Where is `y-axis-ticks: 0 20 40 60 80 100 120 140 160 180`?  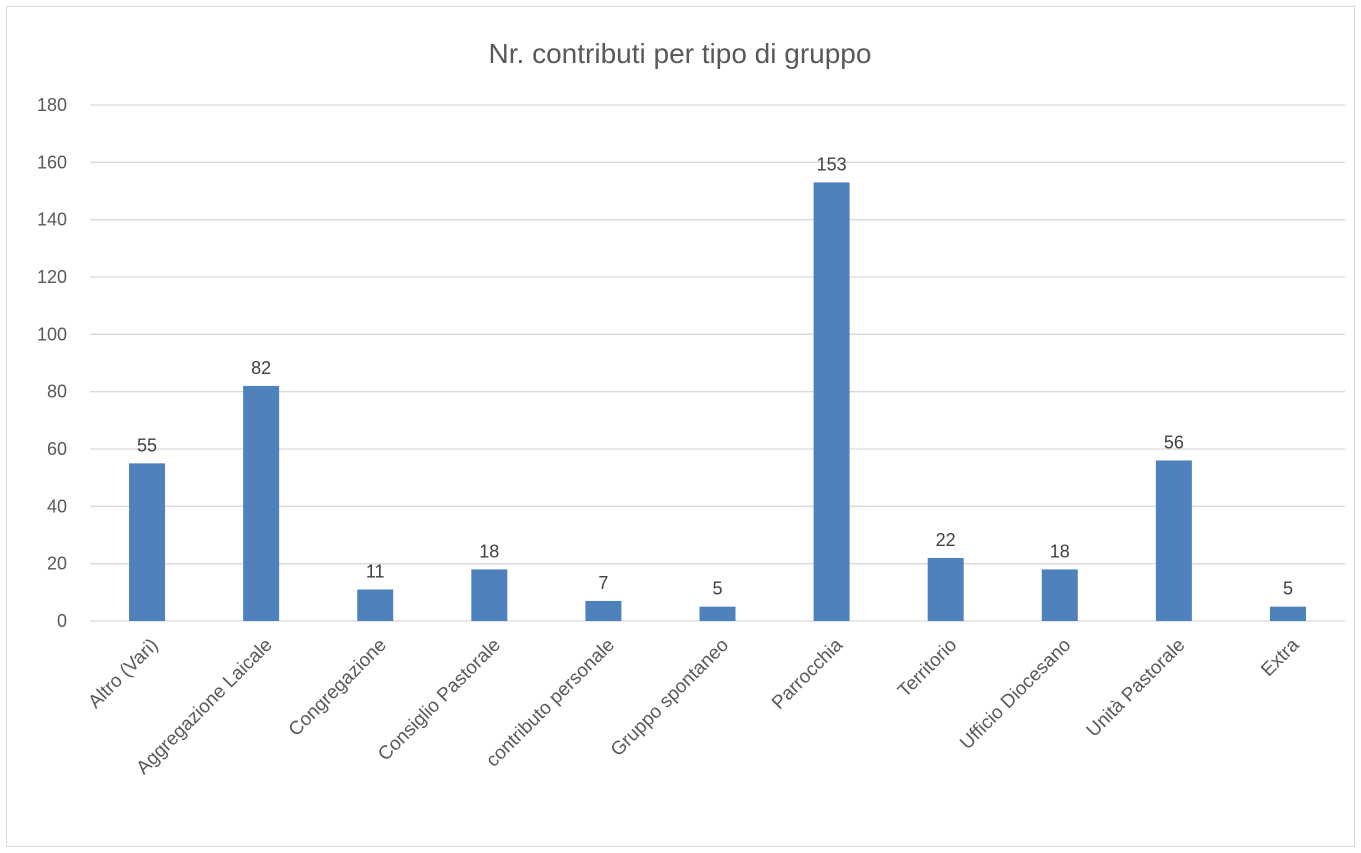 y-axis-ticks: 0 20 40 60 80 100 120 140 160 180 is located at coordinates (52, 363).